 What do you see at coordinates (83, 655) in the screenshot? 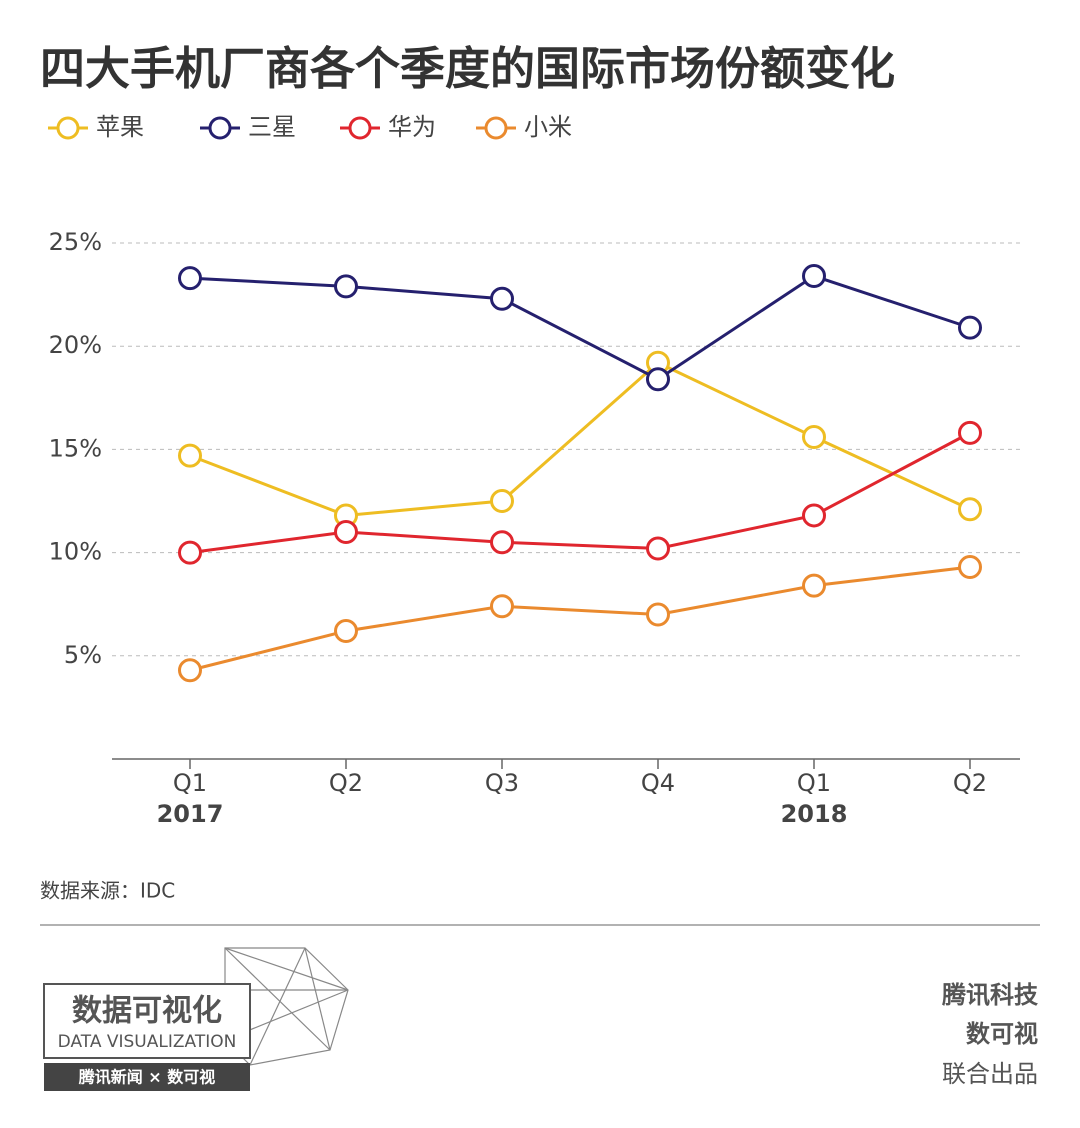
I see `y-tick-label: 5%` at bounding box center [83, 655].